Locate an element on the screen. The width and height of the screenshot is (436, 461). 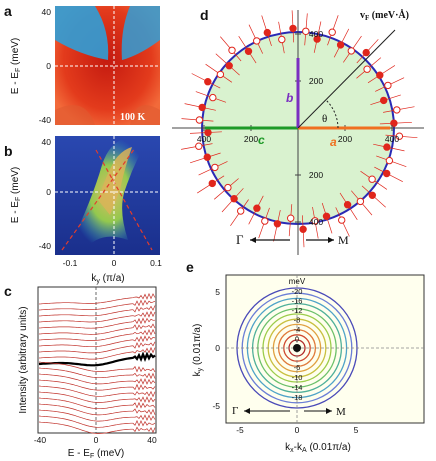
panel-d-a-label: a is located at coordinates (333, 142).